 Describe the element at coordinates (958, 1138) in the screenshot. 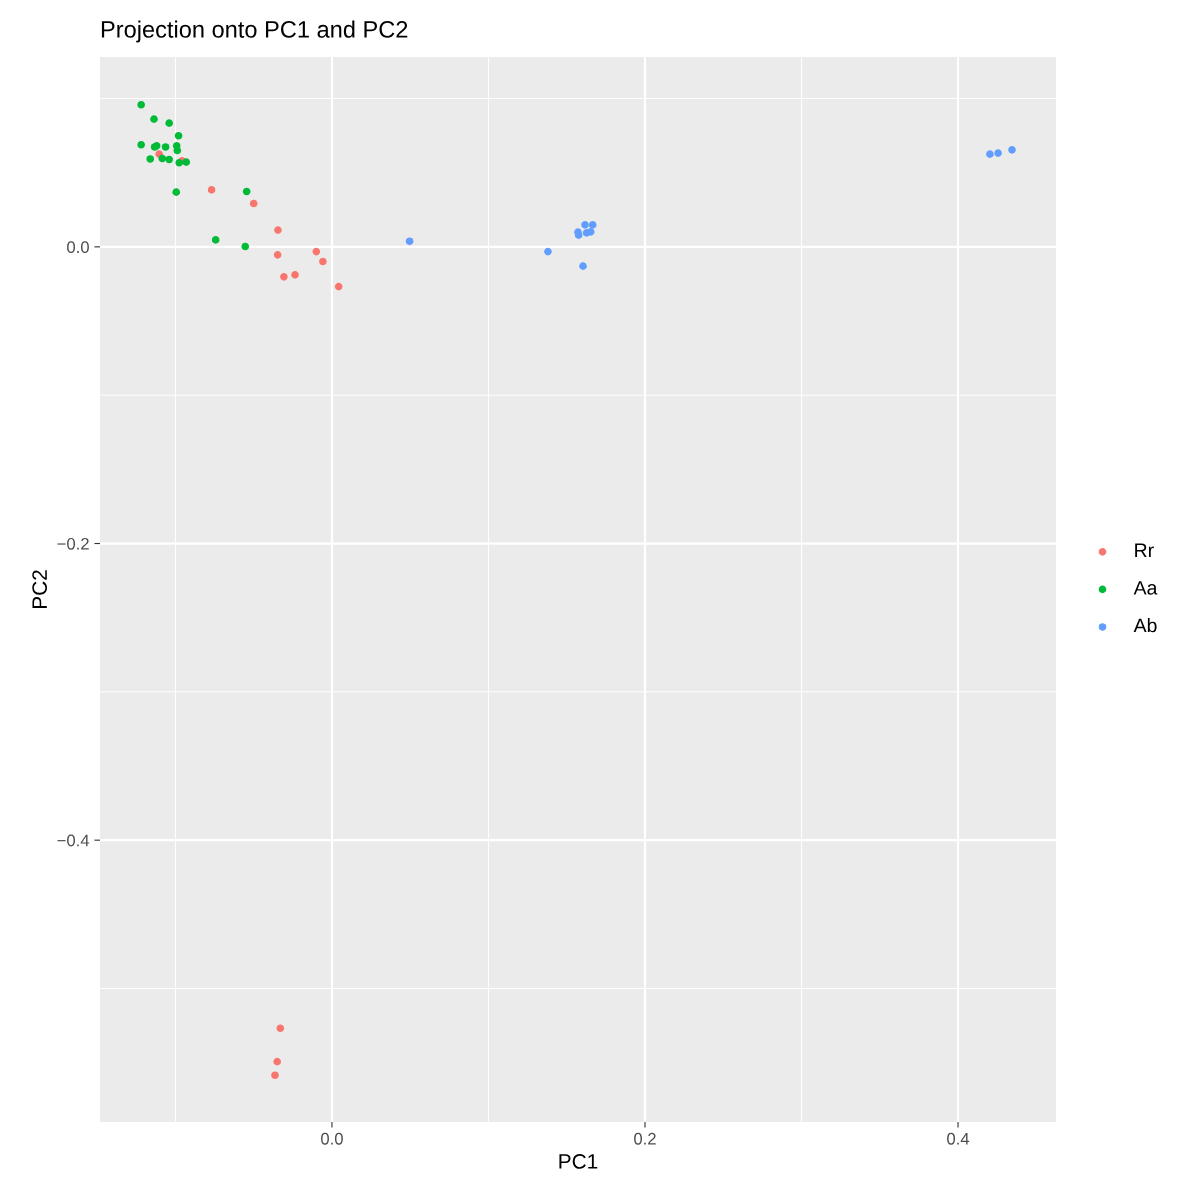

I see `x-tick-label: 0.4` at that location.